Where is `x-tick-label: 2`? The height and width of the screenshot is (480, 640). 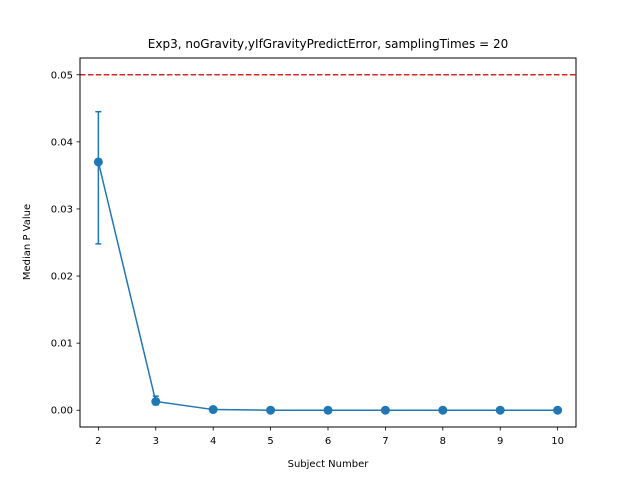 x-tick-label: 2 is located at coordinates (98, 441).